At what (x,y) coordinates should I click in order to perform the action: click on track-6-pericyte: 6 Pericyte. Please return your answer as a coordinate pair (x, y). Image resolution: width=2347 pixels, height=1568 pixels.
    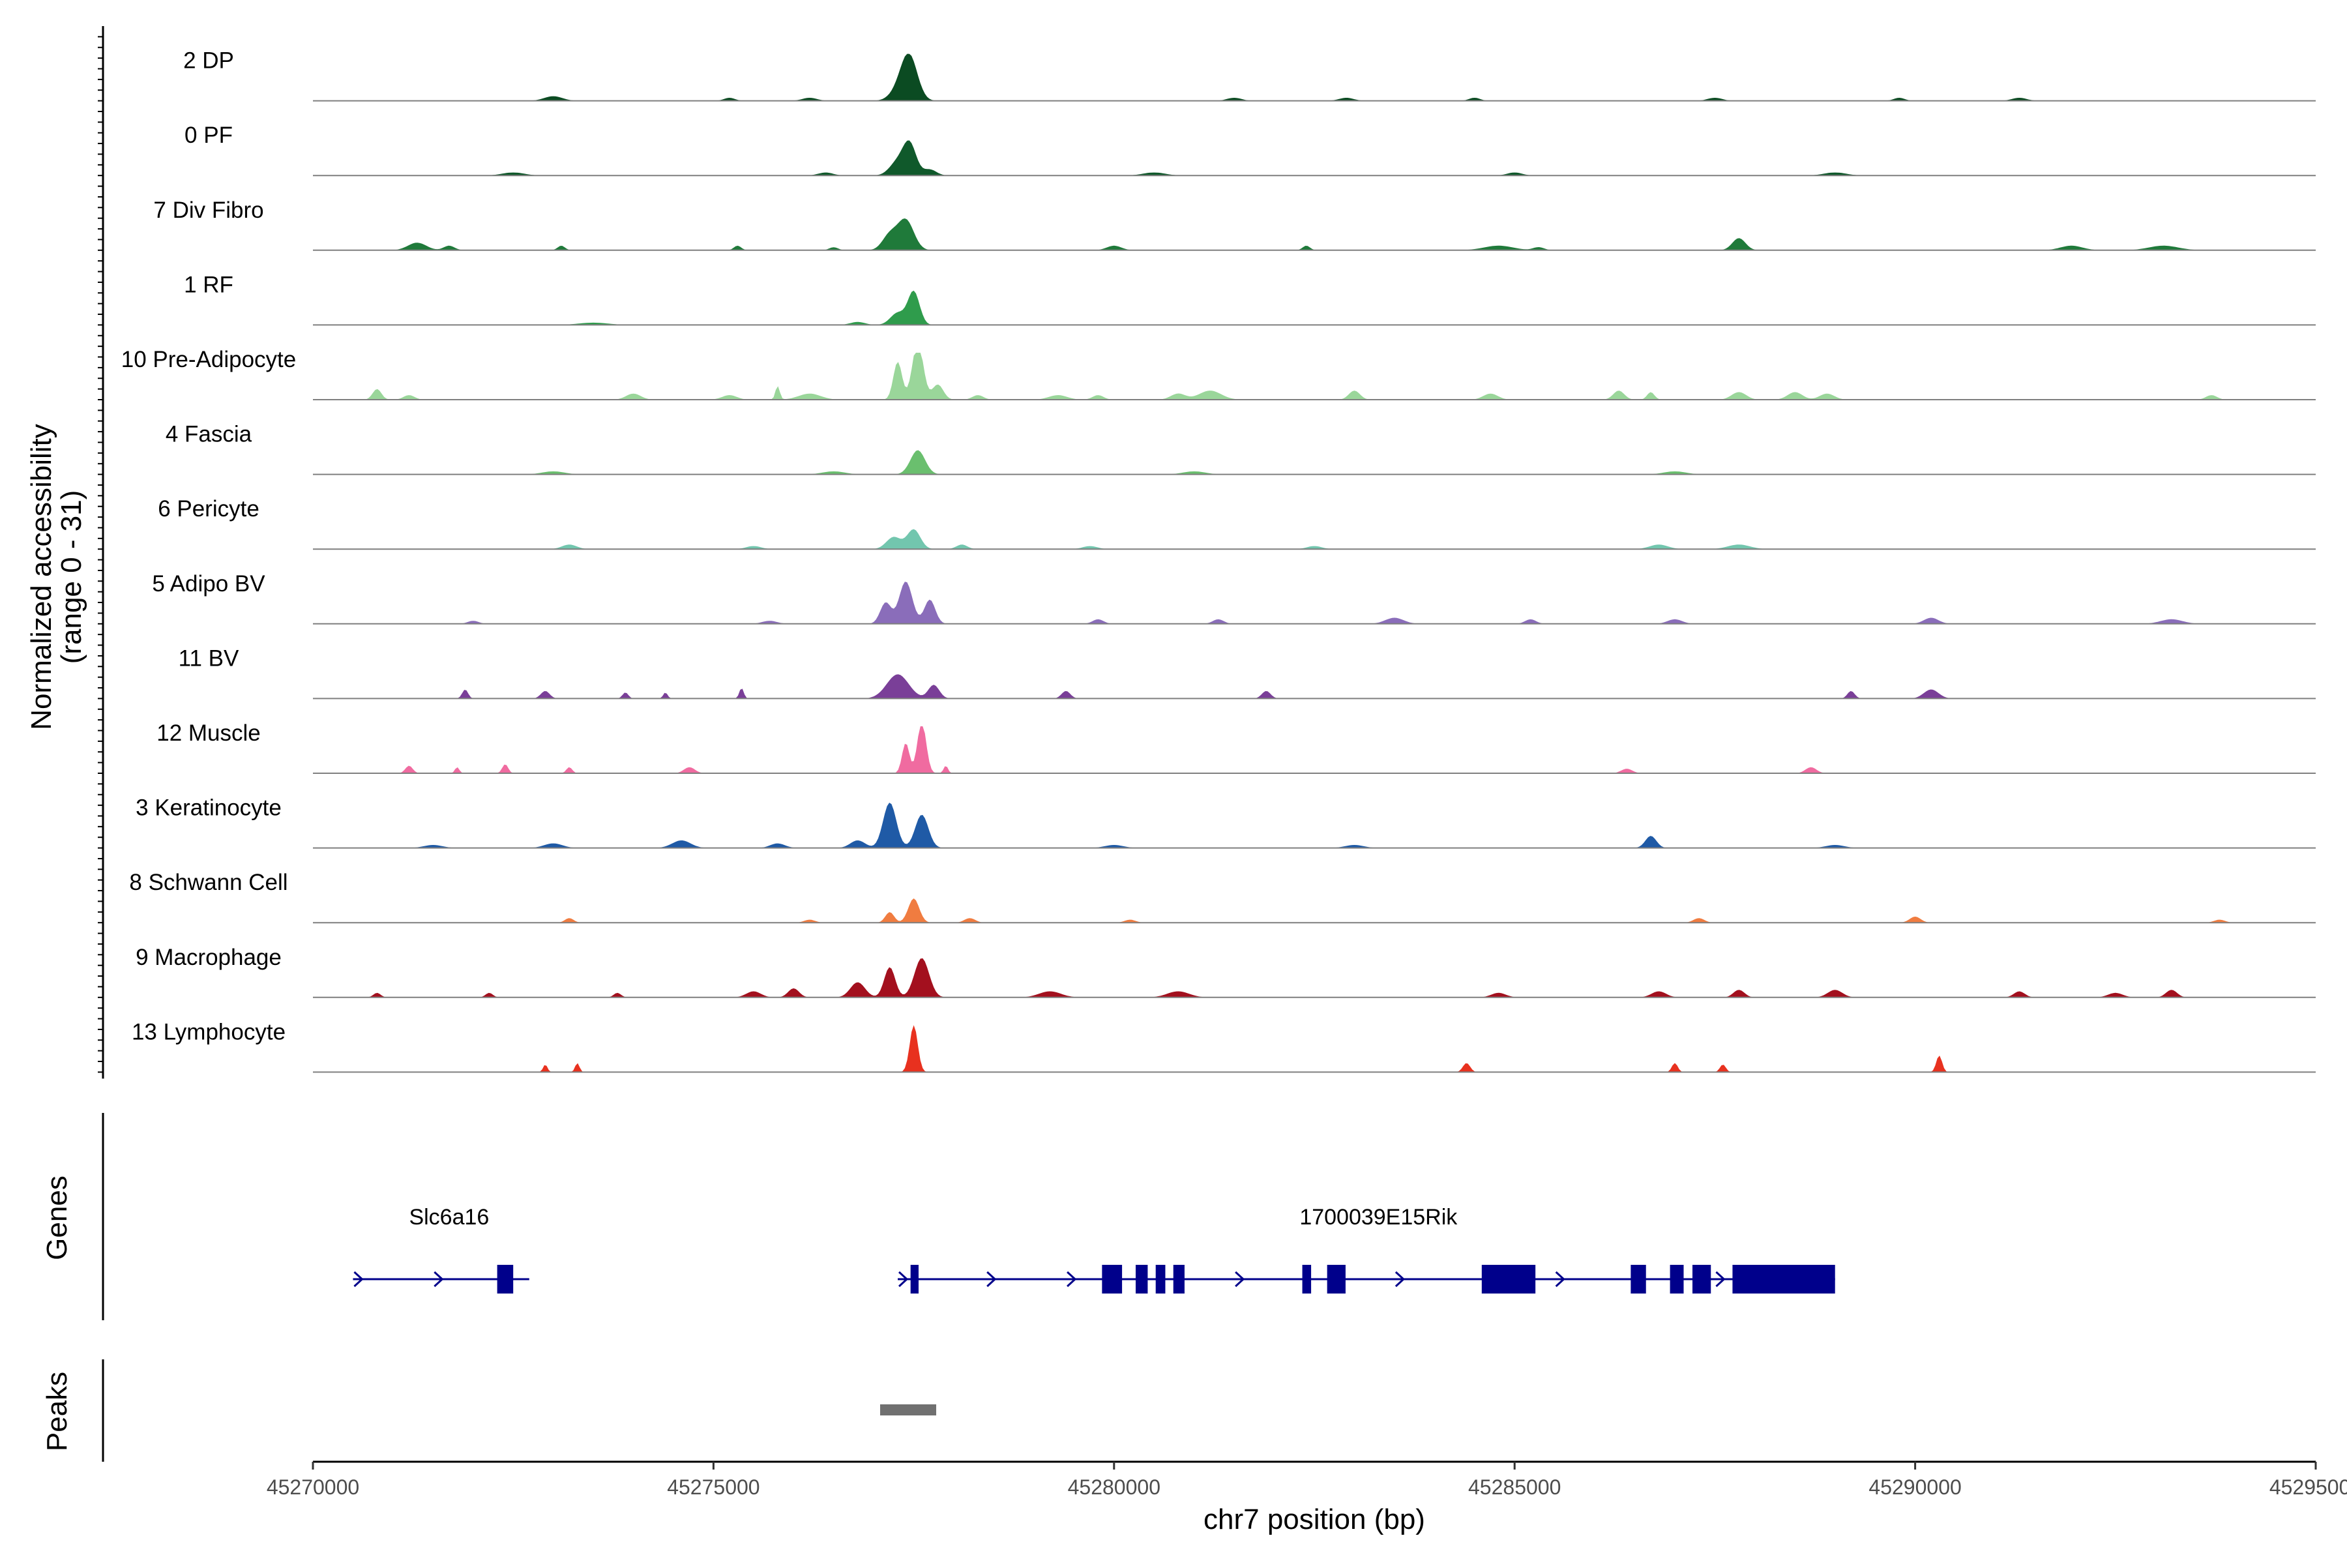
    Looking at the image, I should click on (1237, 523).